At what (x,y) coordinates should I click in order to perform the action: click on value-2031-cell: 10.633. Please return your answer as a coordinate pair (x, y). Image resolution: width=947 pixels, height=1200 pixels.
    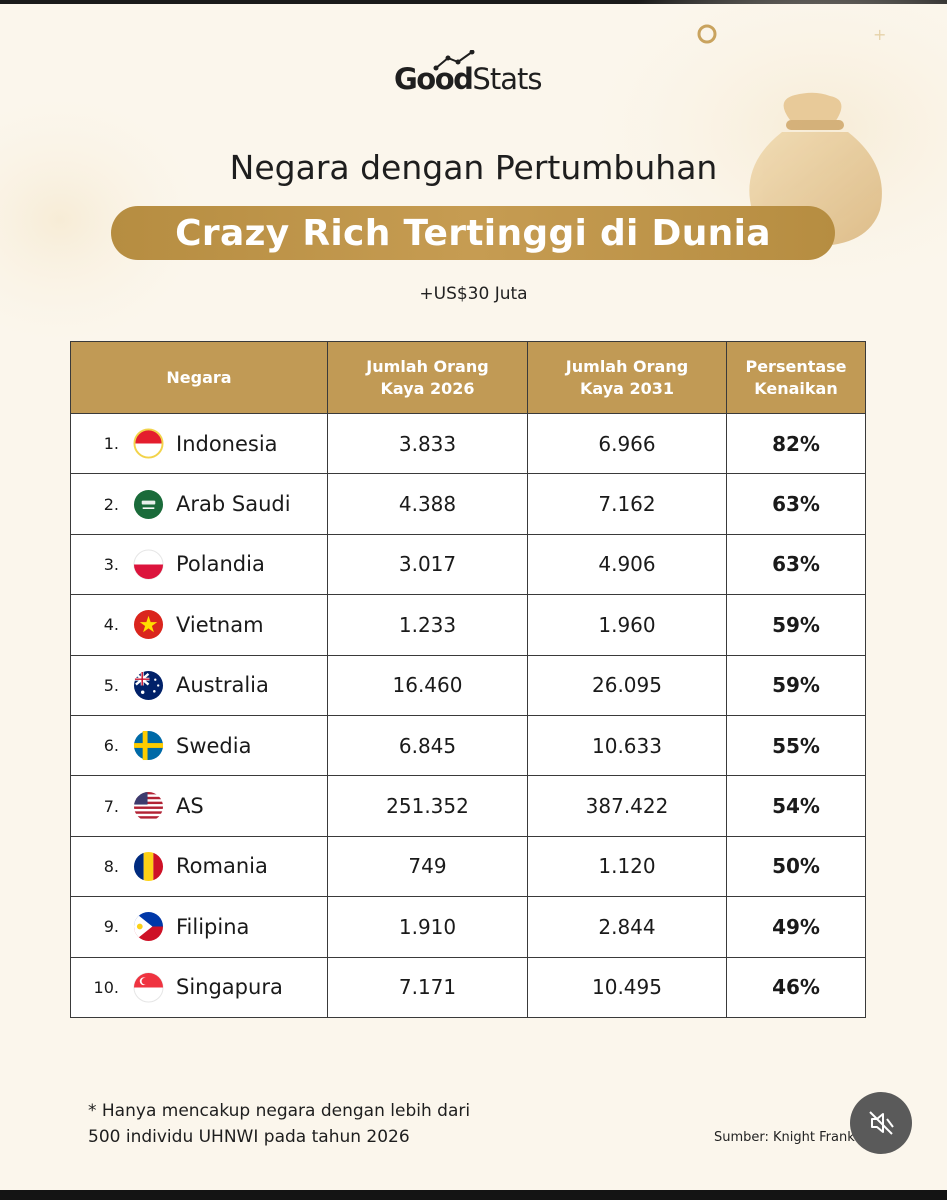
    Looking at the image, I should click on (627, 745).